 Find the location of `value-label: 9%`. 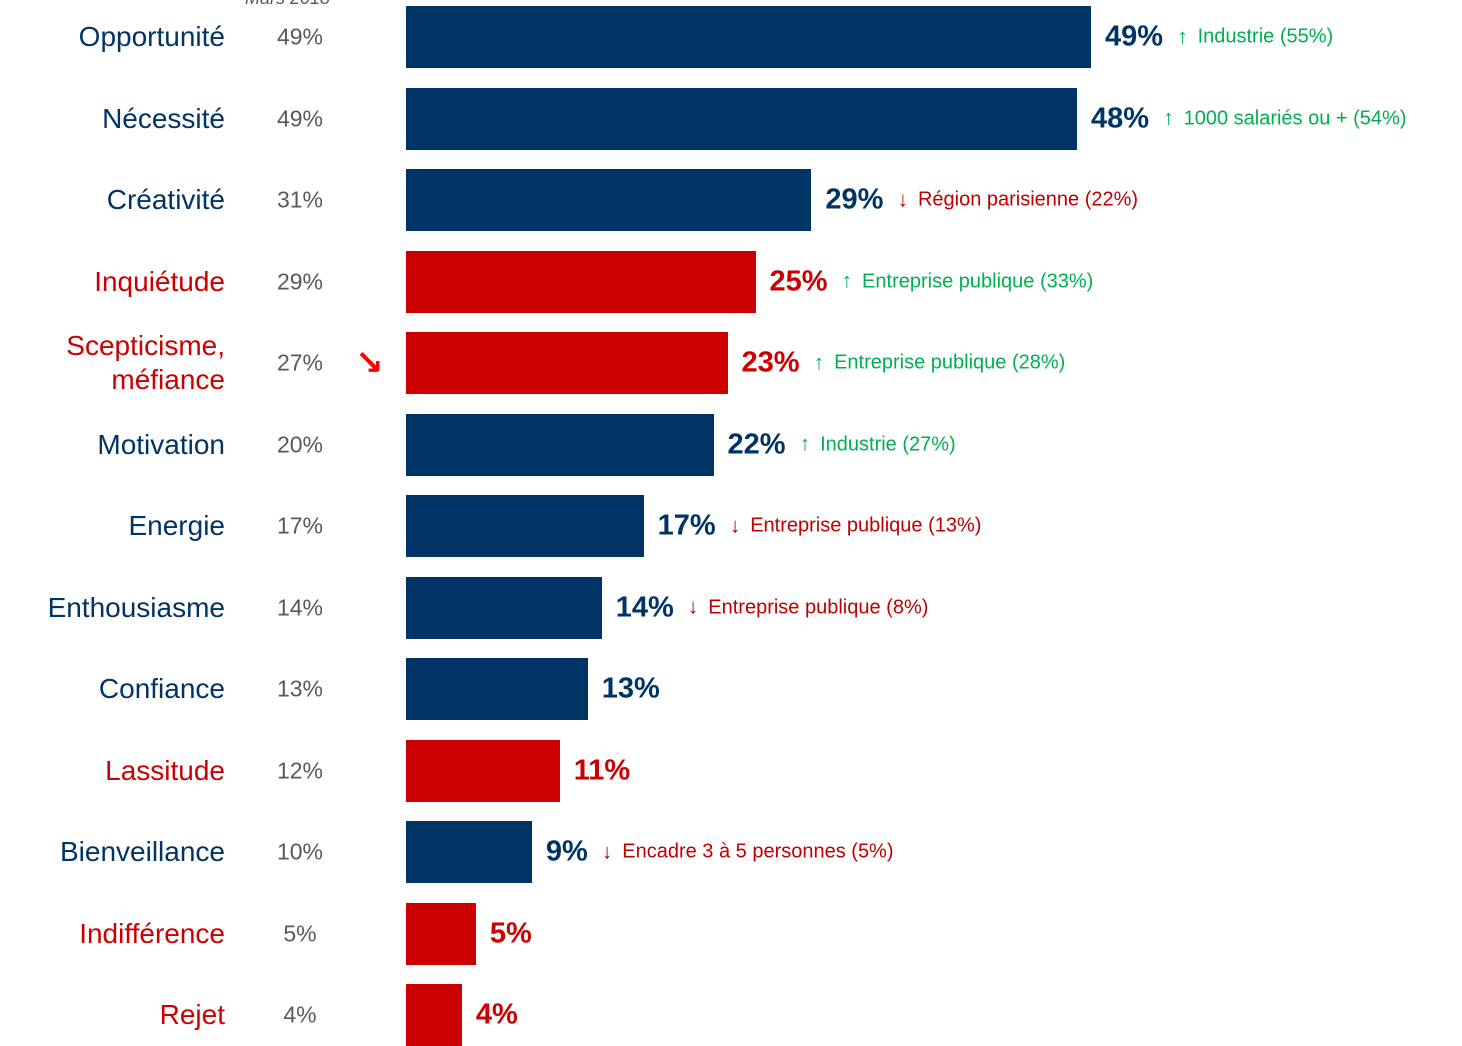

value-label: 9% is located at coordinates (566, 851).